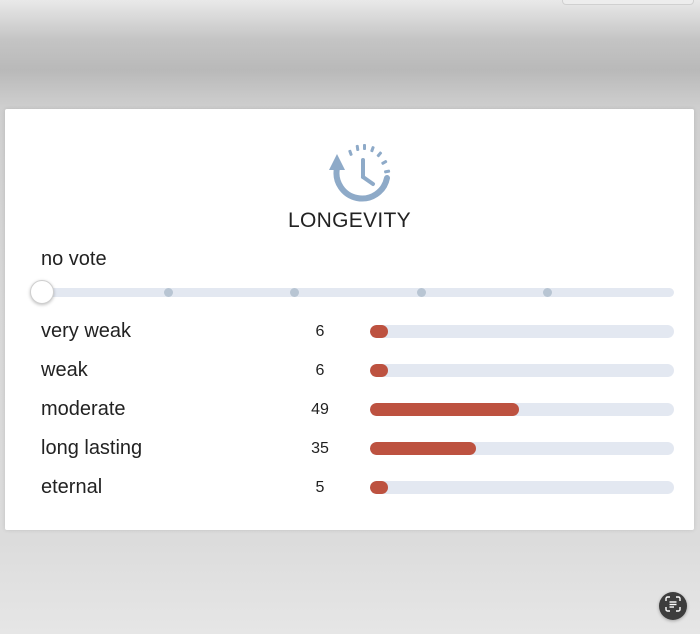 The width and height of the screenshot is (700, 634). I want to click on longevity-vote-slider, so click(352, 292).